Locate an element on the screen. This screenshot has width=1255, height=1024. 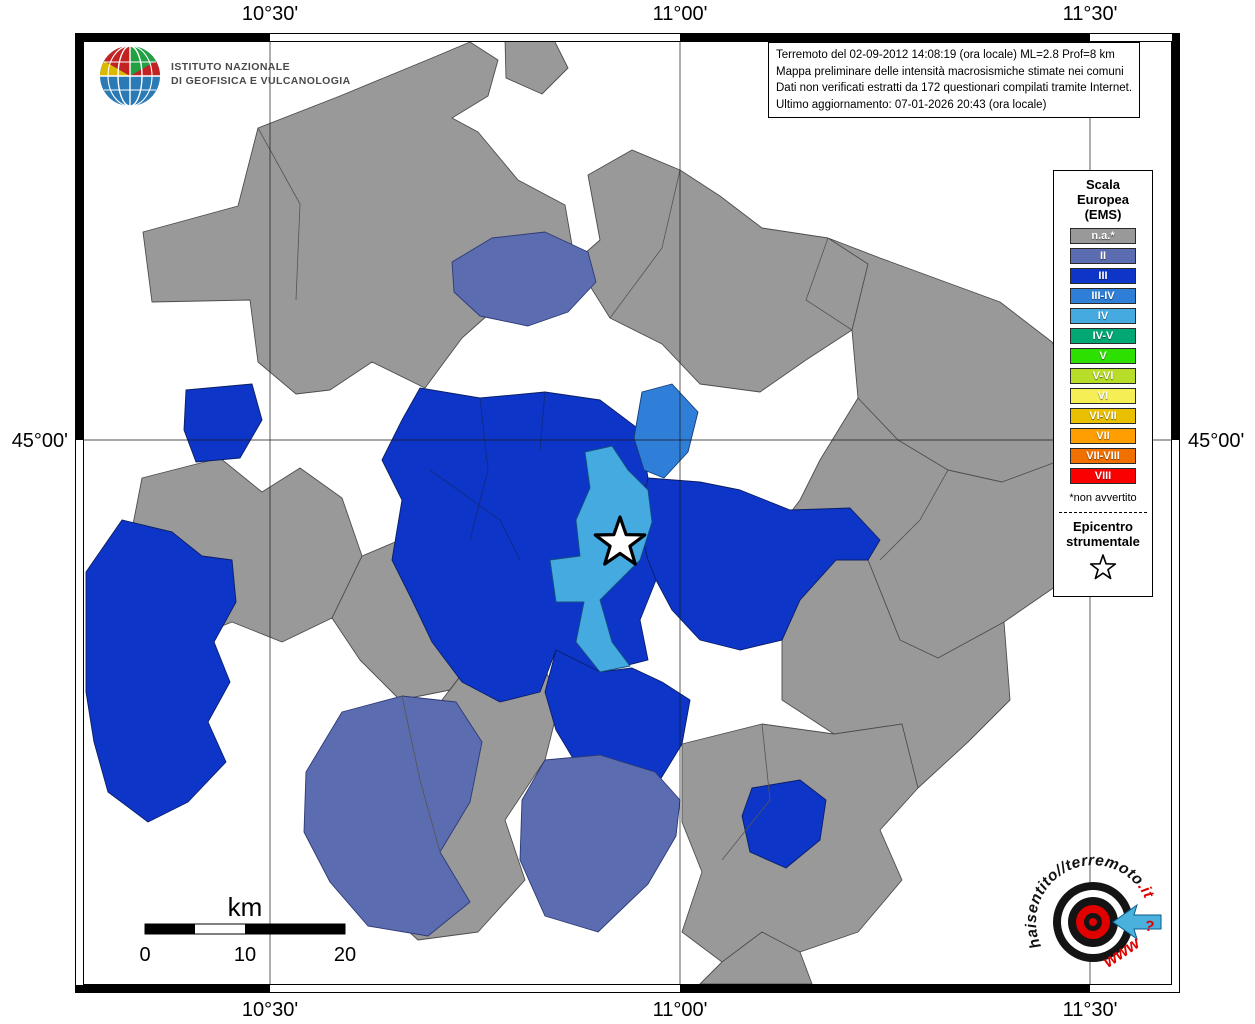
legend-footnote: *non avvertito is located at coordinates (1103, 498).